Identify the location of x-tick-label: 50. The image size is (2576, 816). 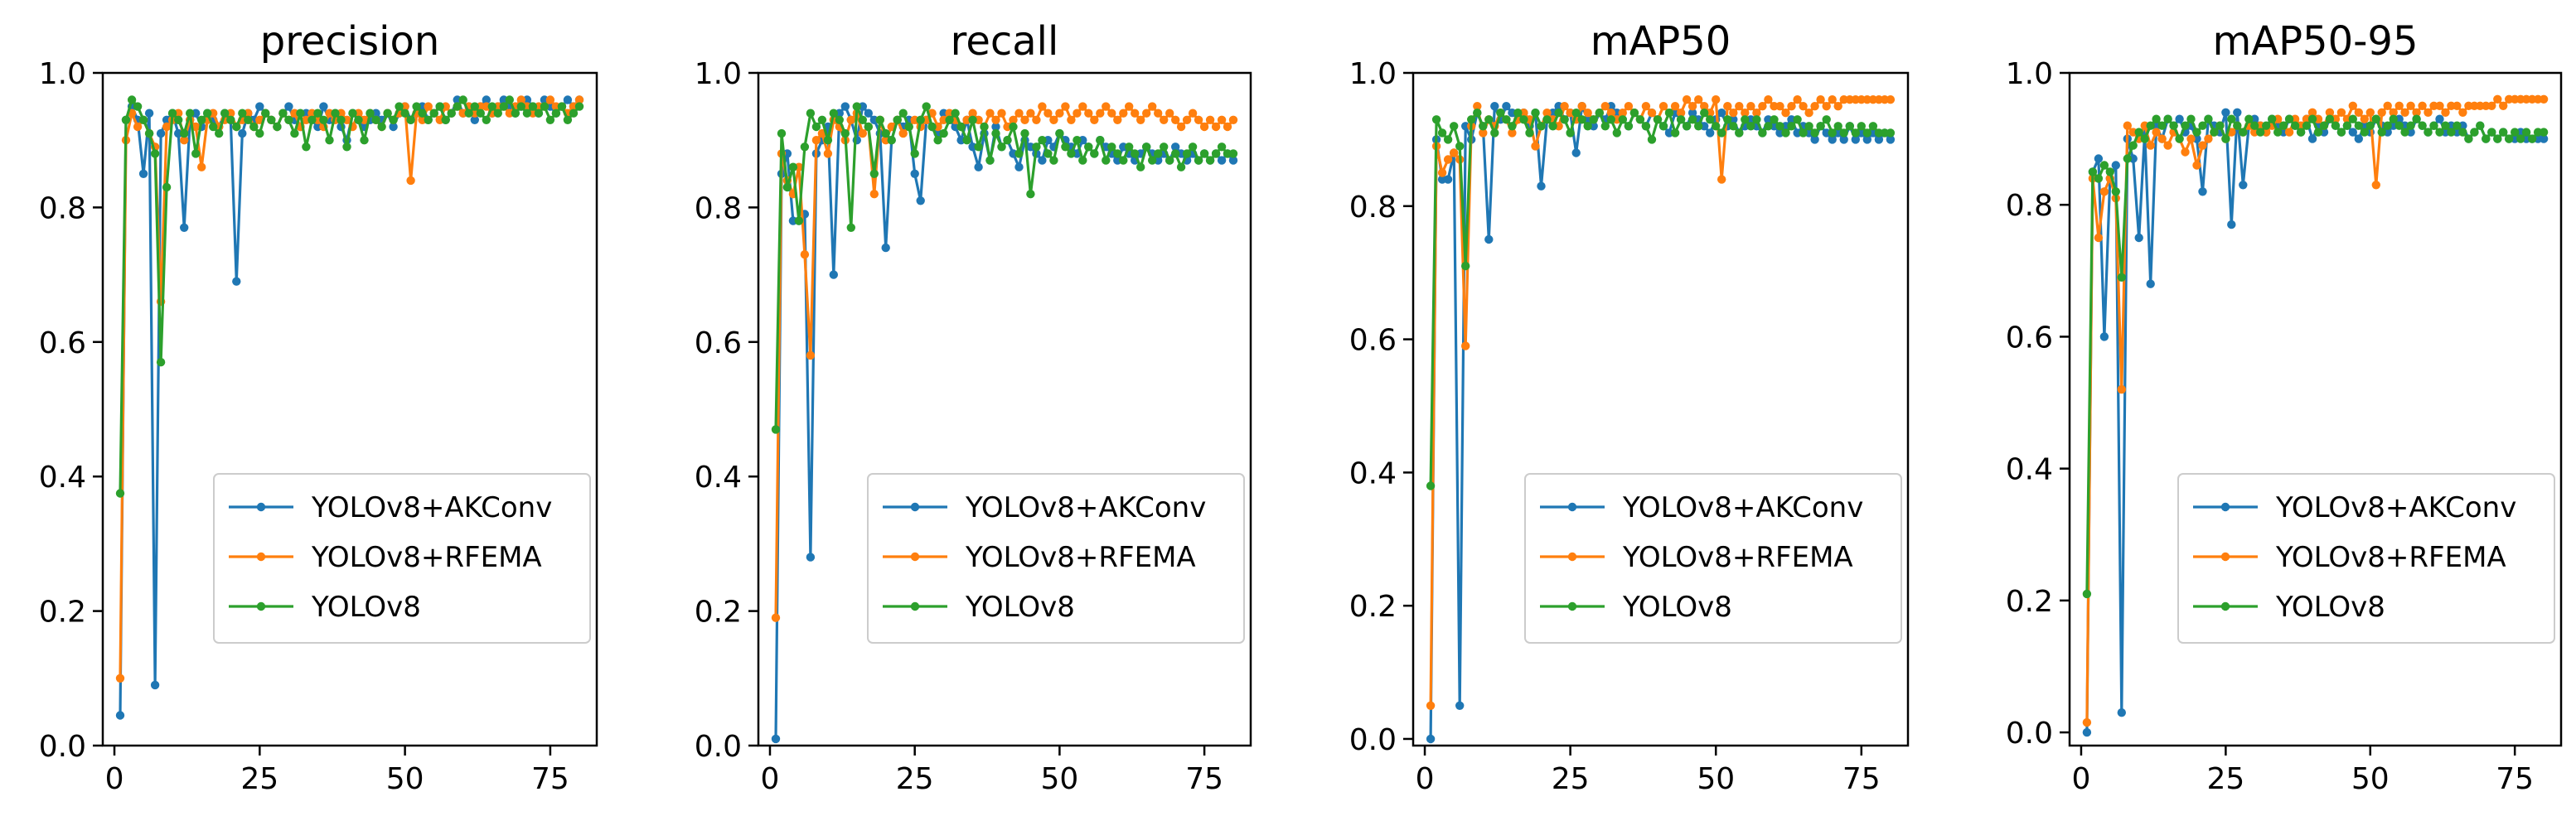
(405, 779).